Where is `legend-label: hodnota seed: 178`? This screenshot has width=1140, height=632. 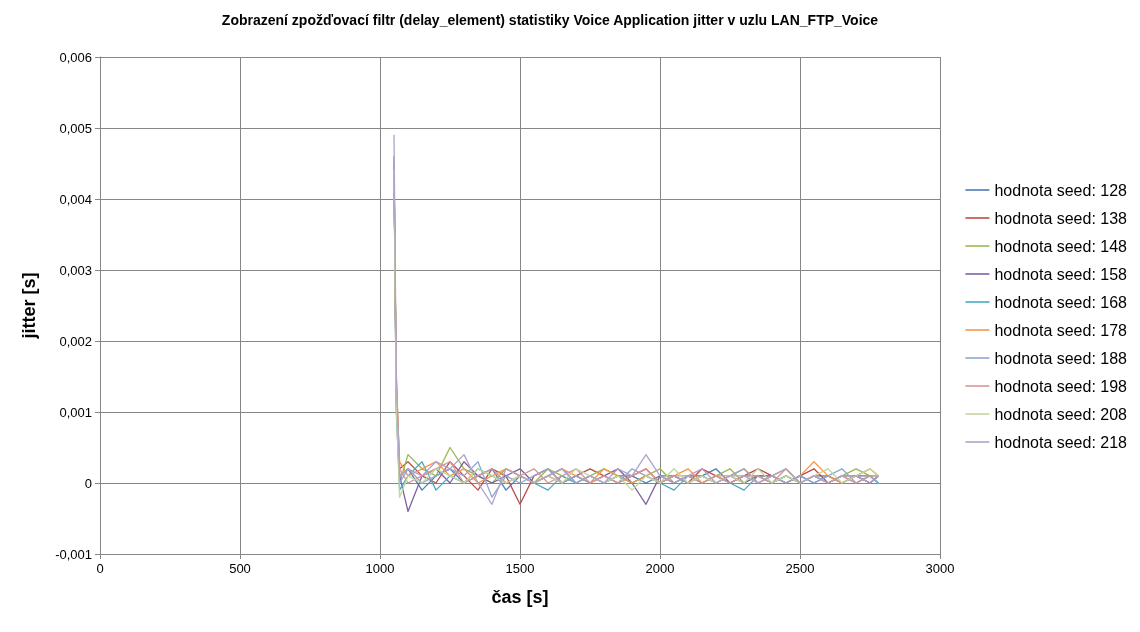
legend-label: hodnota seed: 178 is located at coordinates (1061, 330).